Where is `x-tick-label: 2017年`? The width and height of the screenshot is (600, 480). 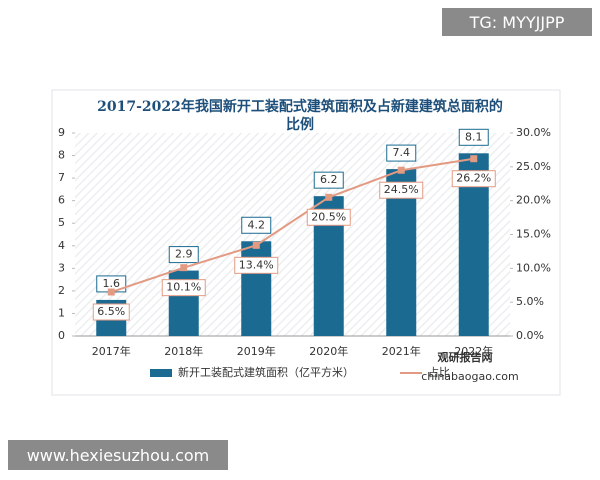 x-tick-label: 2017年 is located at coordinates (111, 351).